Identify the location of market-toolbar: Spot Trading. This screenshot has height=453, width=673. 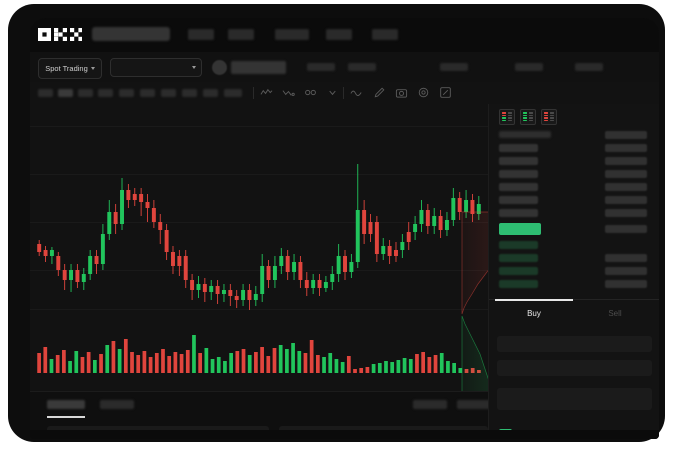
(344, 67).